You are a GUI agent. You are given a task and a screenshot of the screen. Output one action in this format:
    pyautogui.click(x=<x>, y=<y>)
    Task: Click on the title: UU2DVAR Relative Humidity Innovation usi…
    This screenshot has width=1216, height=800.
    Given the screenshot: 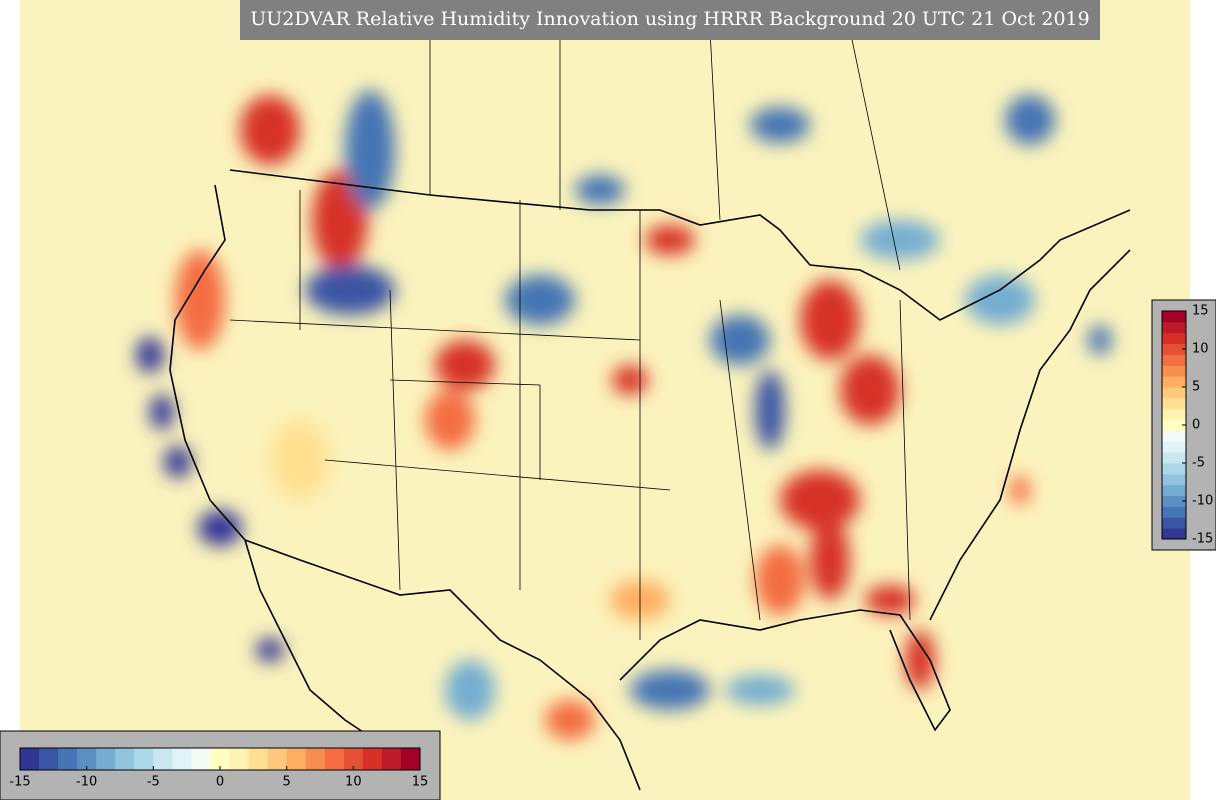 What is the action you would take?
    pyautogui.click(x=669, y=19)
    